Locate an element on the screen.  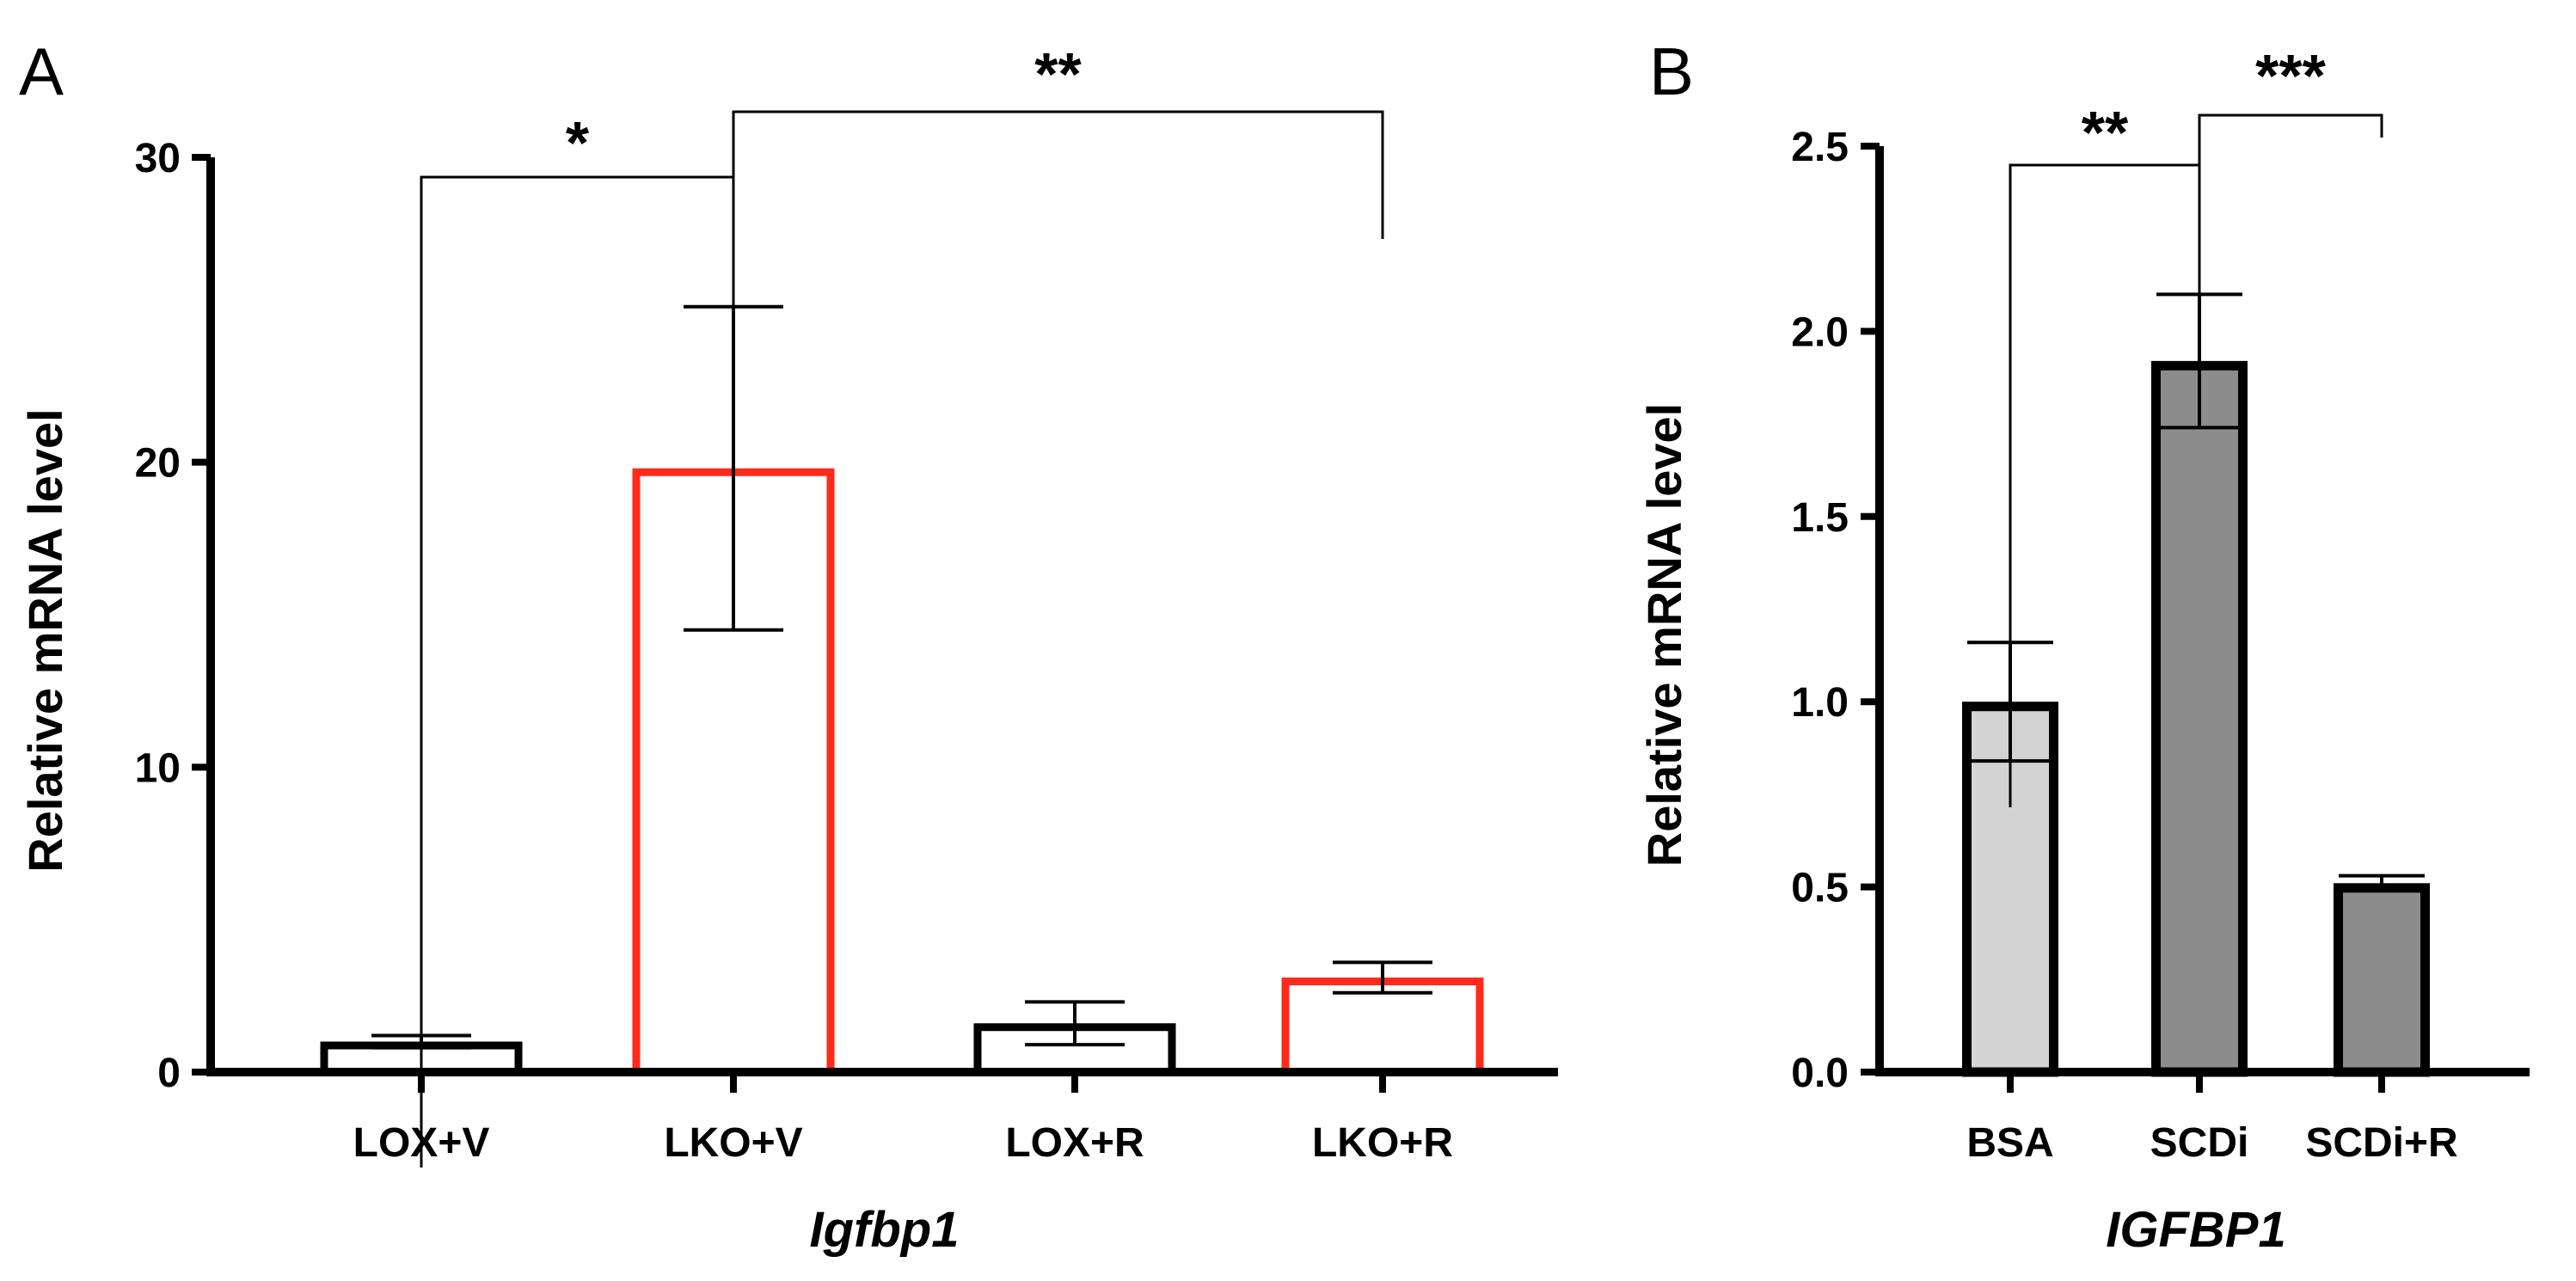
panel-b-bar-scdi-r is located at coordinates (2382, 980).